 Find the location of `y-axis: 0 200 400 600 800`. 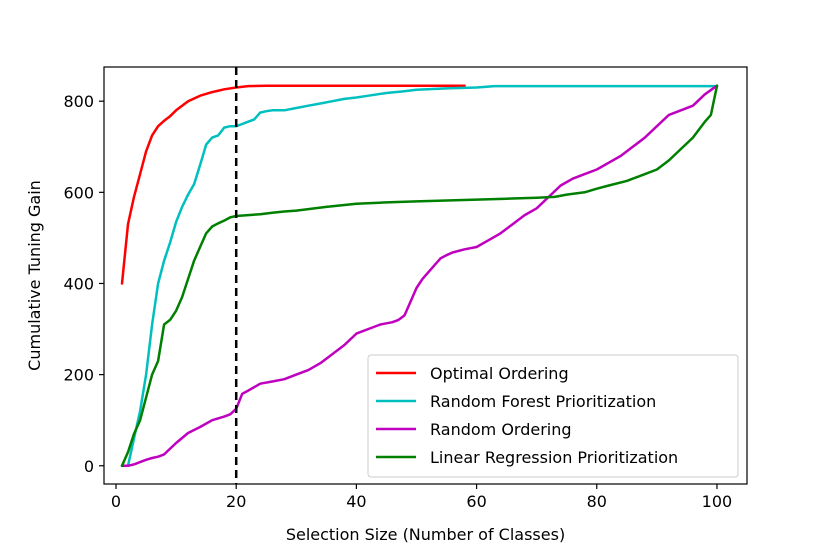

y-axis: 0 200 400 600 800 is located at coordinates (83, 284).